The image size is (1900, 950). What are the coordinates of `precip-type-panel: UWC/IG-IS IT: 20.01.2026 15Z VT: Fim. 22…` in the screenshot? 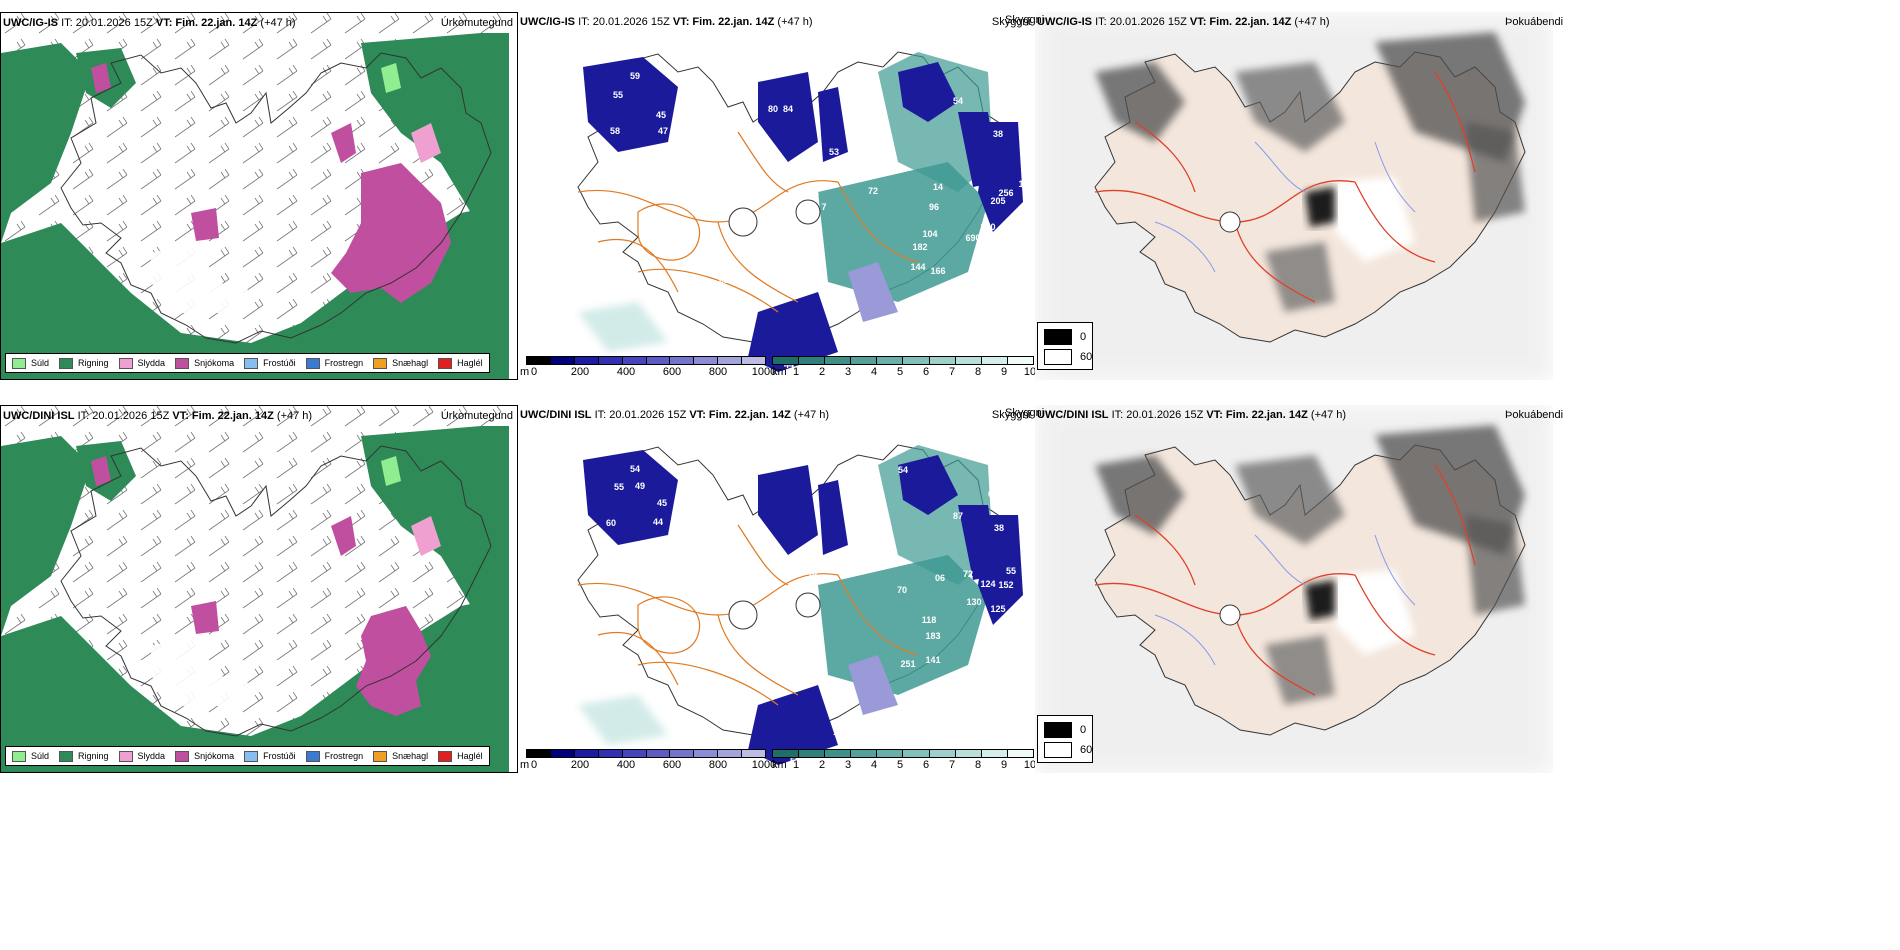 It's located at (259, 196).